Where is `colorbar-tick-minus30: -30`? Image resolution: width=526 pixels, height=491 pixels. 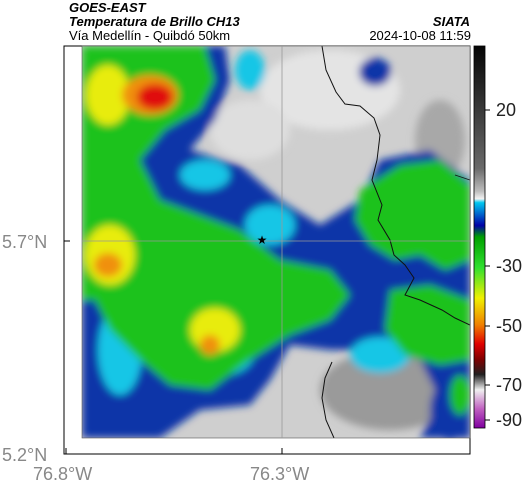 colorbar-tick-minus30: -30 is located at coordinates (509, 266).